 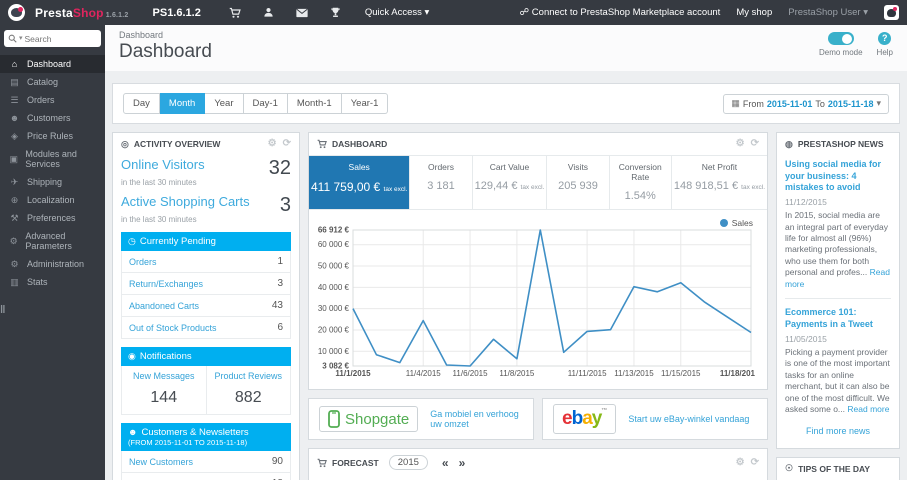 I want to click on quick-access-menu: Quick Access ▾, so click(x=397, y=12).